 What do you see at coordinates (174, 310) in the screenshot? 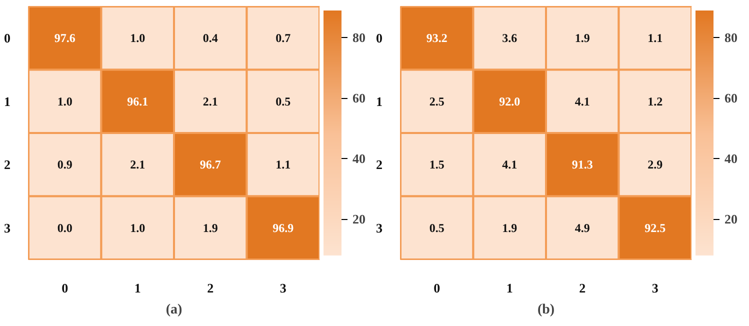
I see `text: (a)` at bounding box center [174, 310].